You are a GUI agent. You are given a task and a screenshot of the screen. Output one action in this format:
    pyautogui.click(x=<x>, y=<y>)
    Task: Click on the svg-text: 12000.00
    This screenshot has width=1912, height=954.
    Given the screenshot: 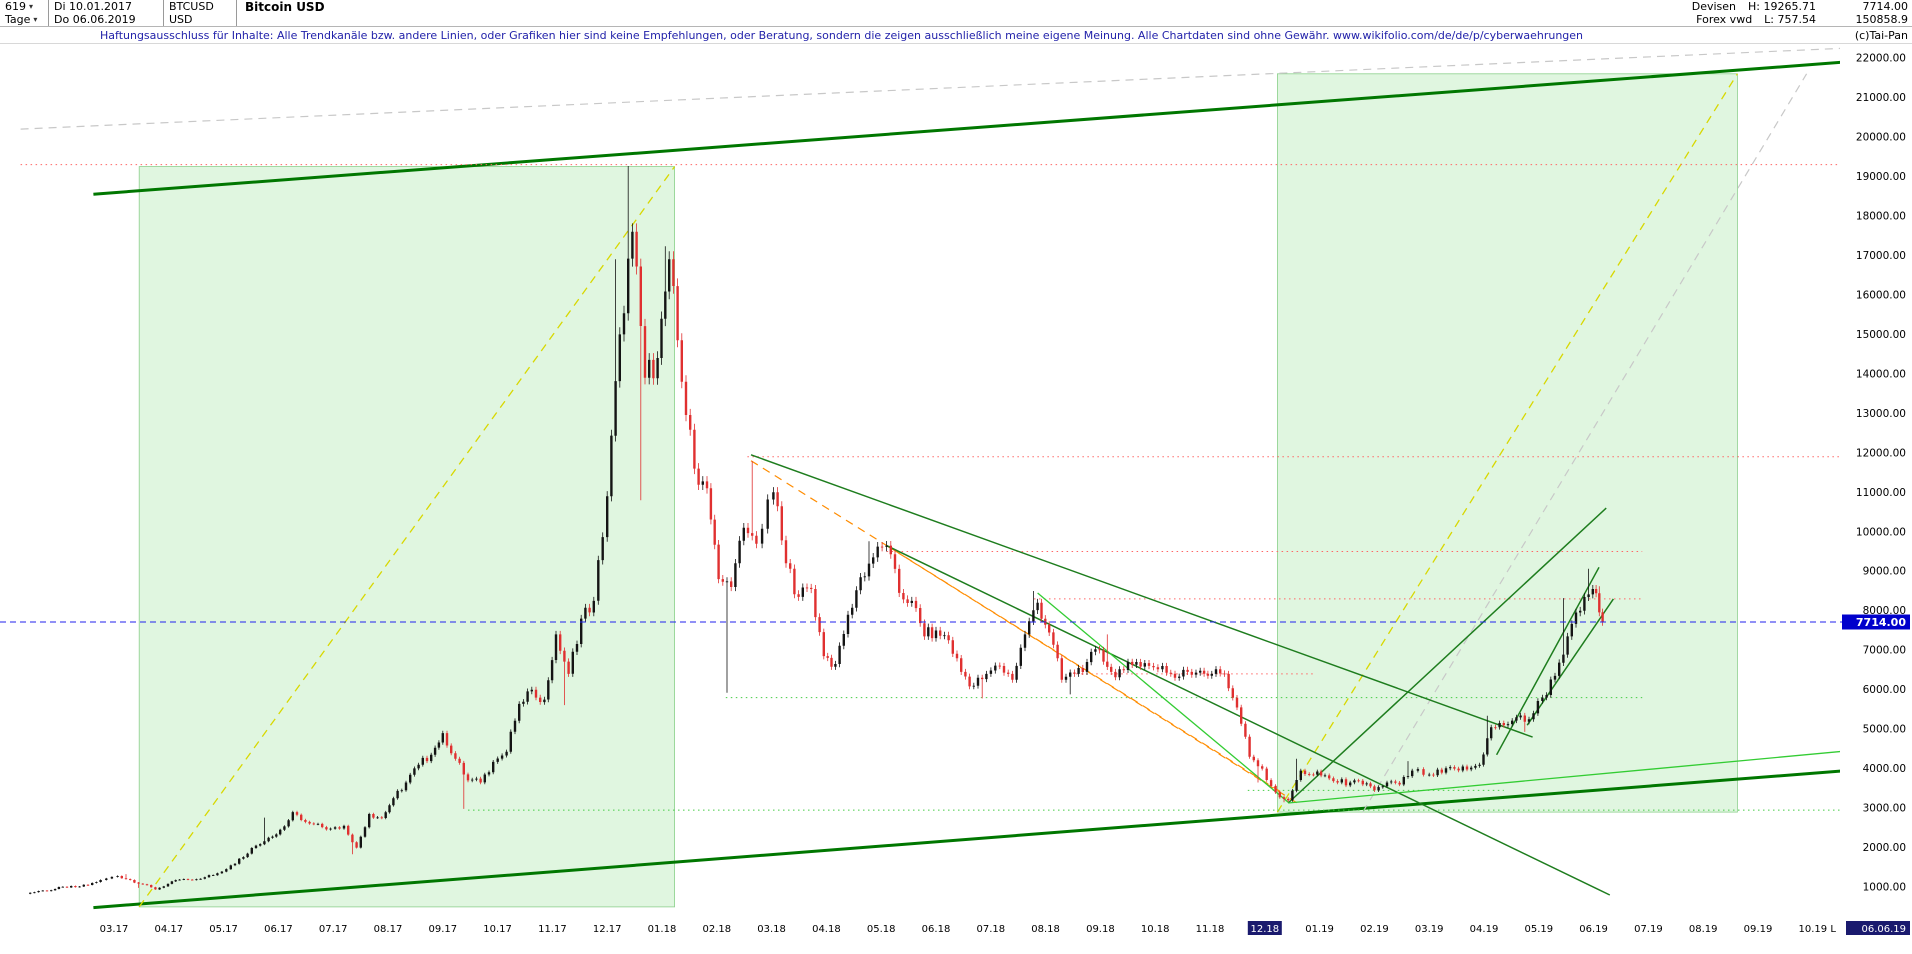 What is the action you would take?
    pyautogui.click(x=1881, y=453)
    